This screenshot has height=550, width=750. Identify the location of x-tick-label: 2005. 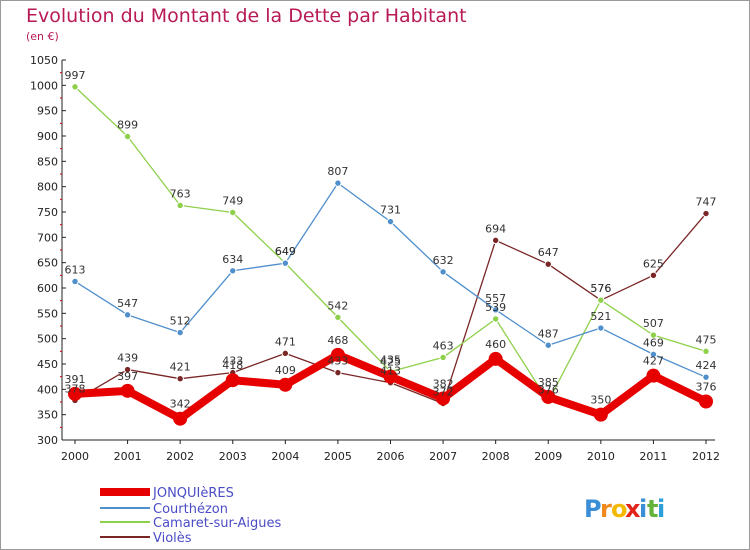
(338, 456).